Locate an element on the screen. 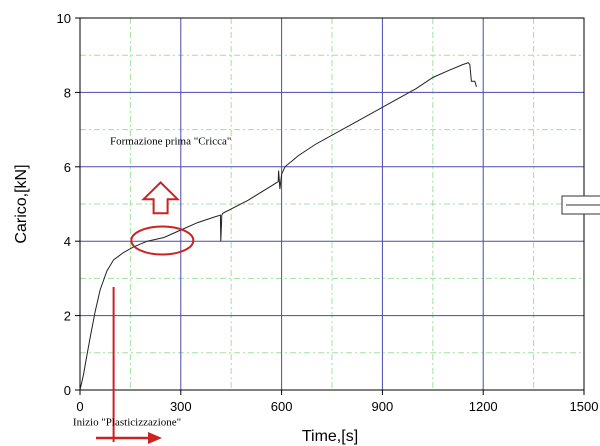 This screenshot has height=446, width=600. legend-box is located at coordinates (580, 205).